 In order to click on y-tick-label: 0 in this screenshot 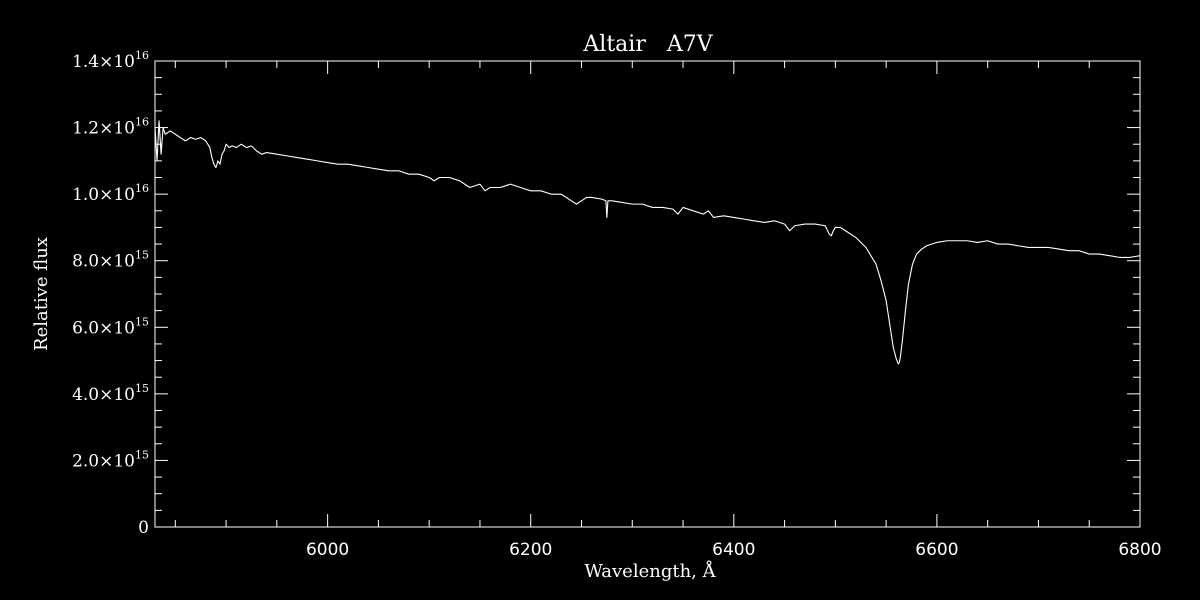, I will do `click(143, 528)`.